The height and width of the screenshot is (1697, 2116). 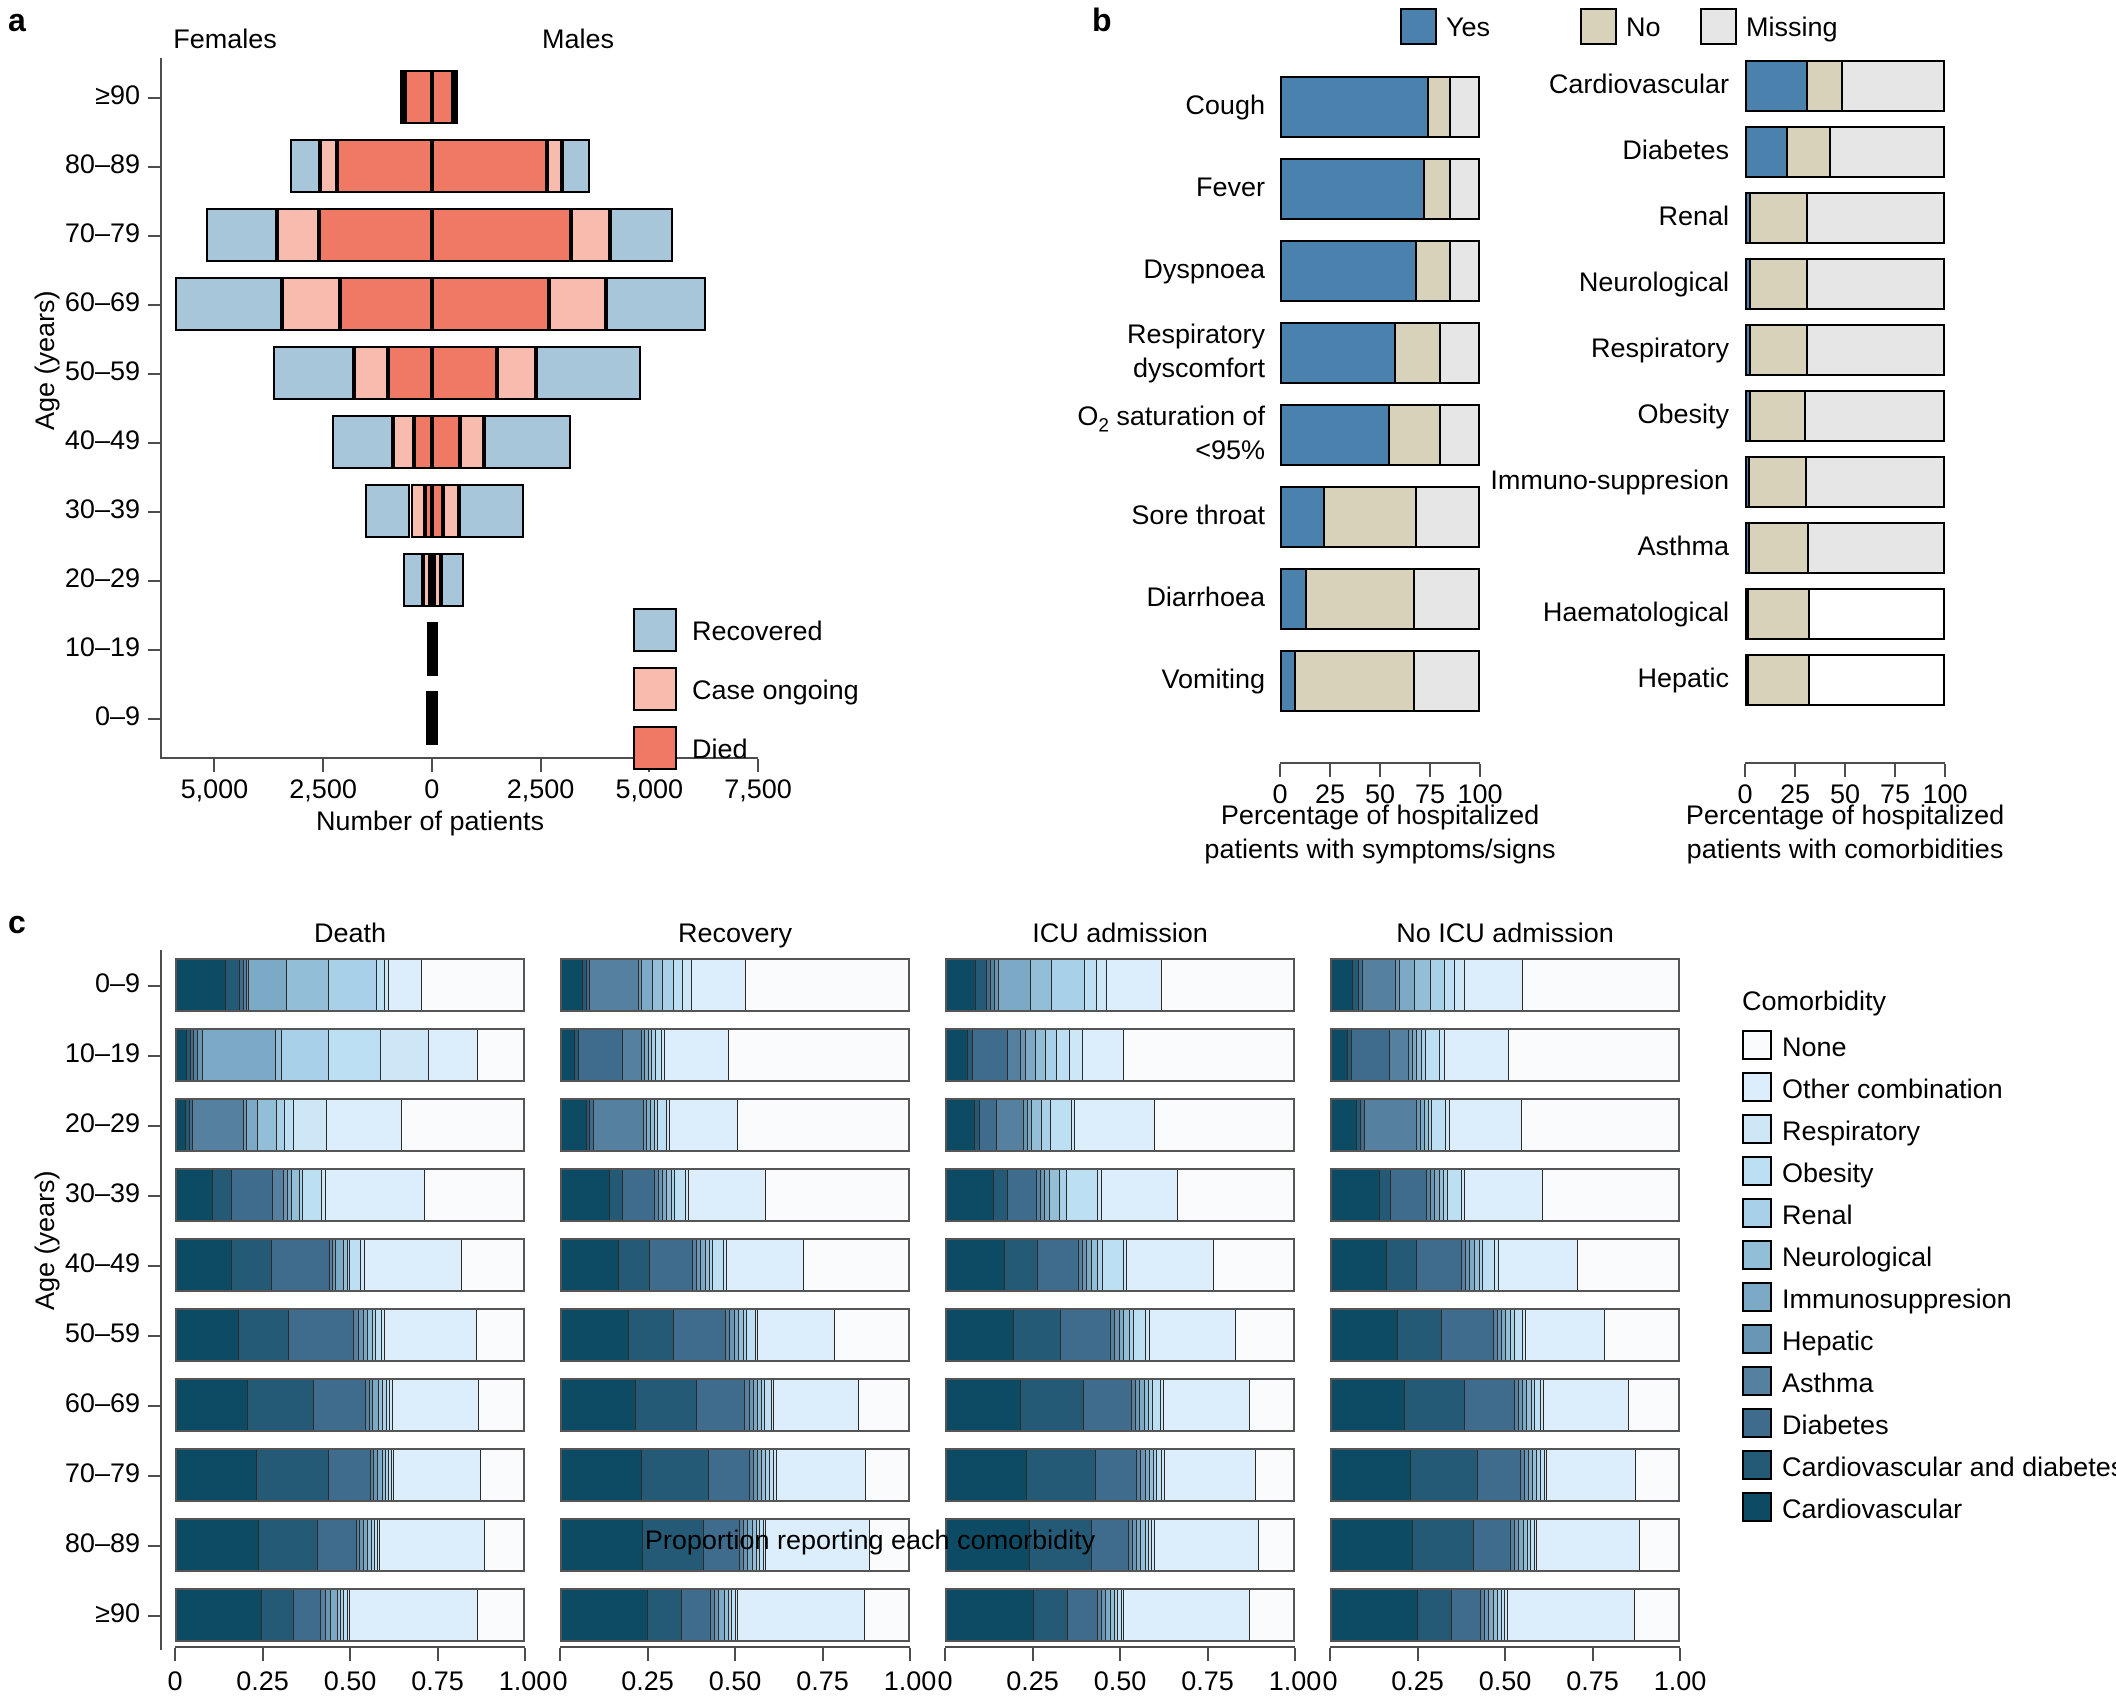 What do you see at coordinates (102, 1333) in the screenshot?
I see `panel-c-ytick-label: 50–59` at bounding box center [102, 1333].